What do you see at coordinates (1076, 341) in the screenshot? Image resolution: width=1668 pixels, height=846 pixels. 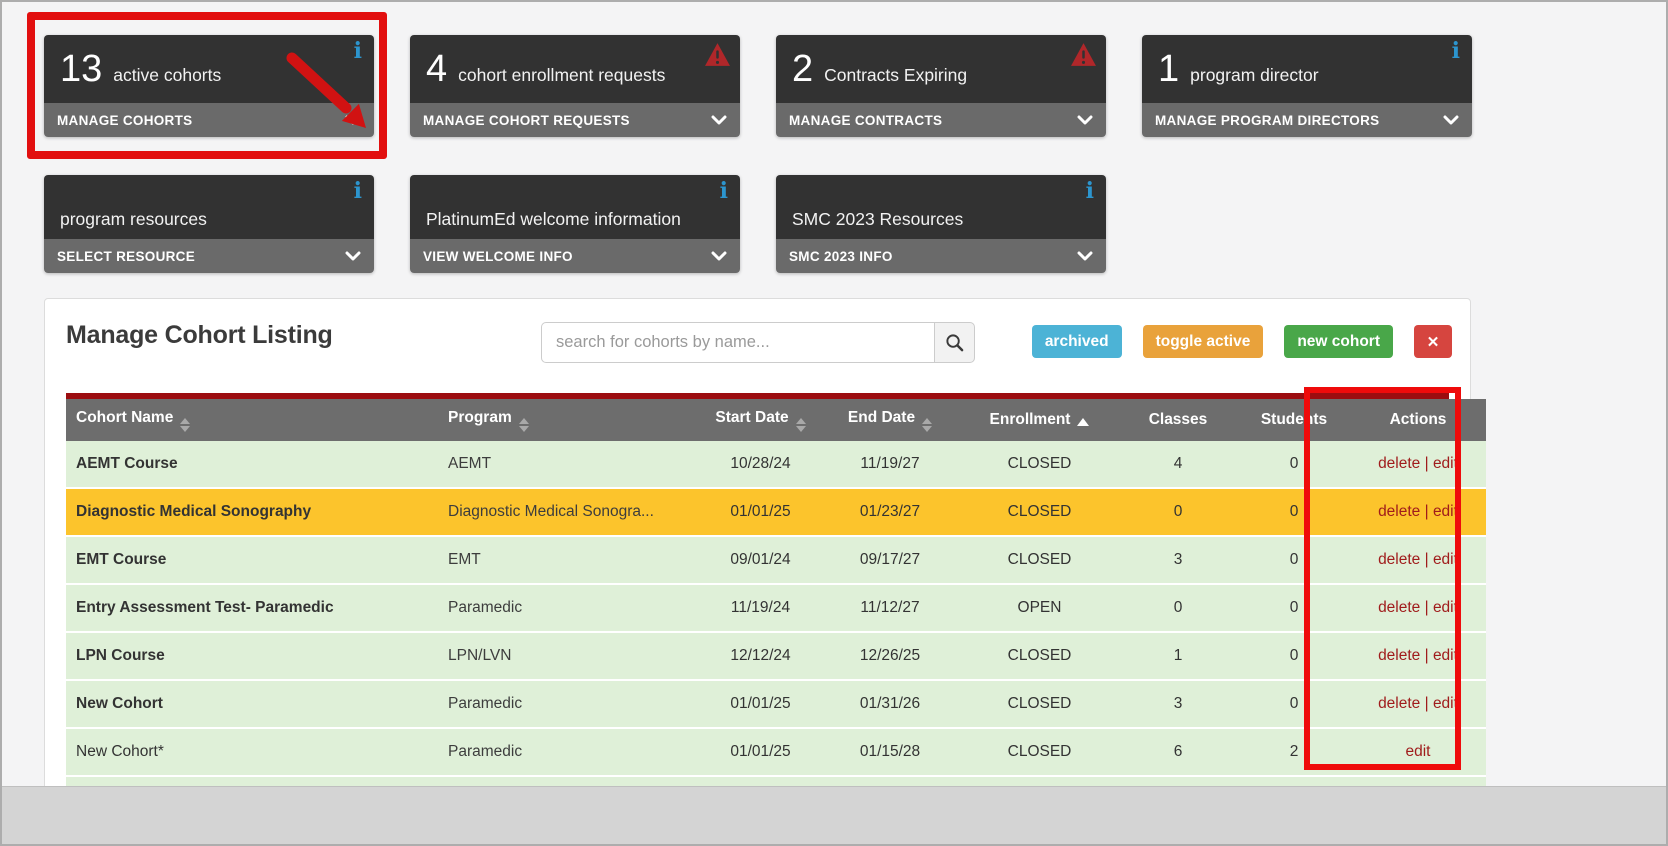 I see `archived-button: archived` at bounding box center [1076, 341].